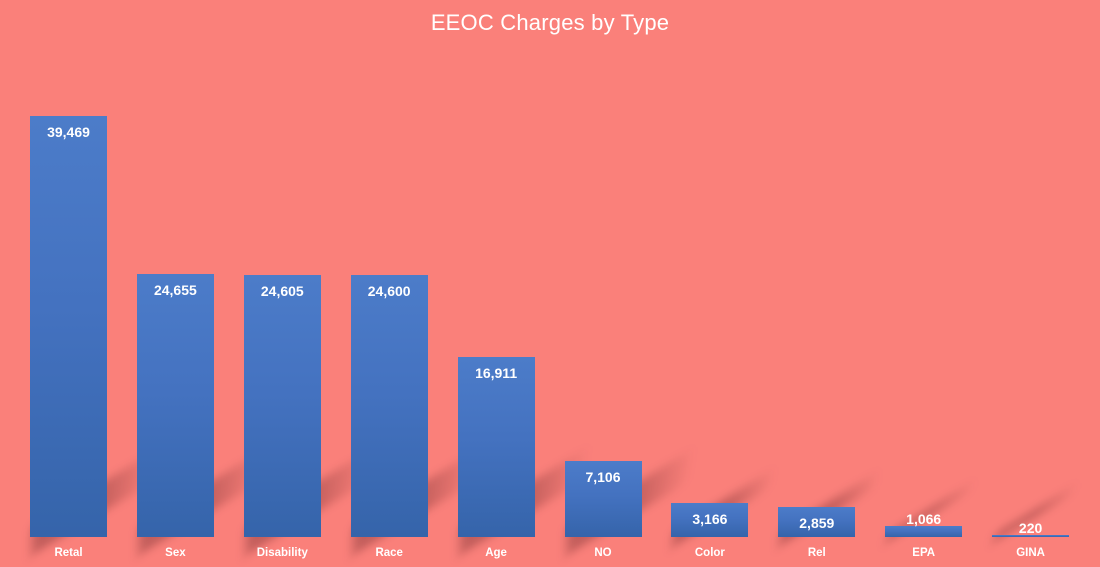 This screenshot has height=567, width=1100. What do you see at coordinates (496, 446) in the screenshot?
I see `bar-age` at bounding box center [496, 446].